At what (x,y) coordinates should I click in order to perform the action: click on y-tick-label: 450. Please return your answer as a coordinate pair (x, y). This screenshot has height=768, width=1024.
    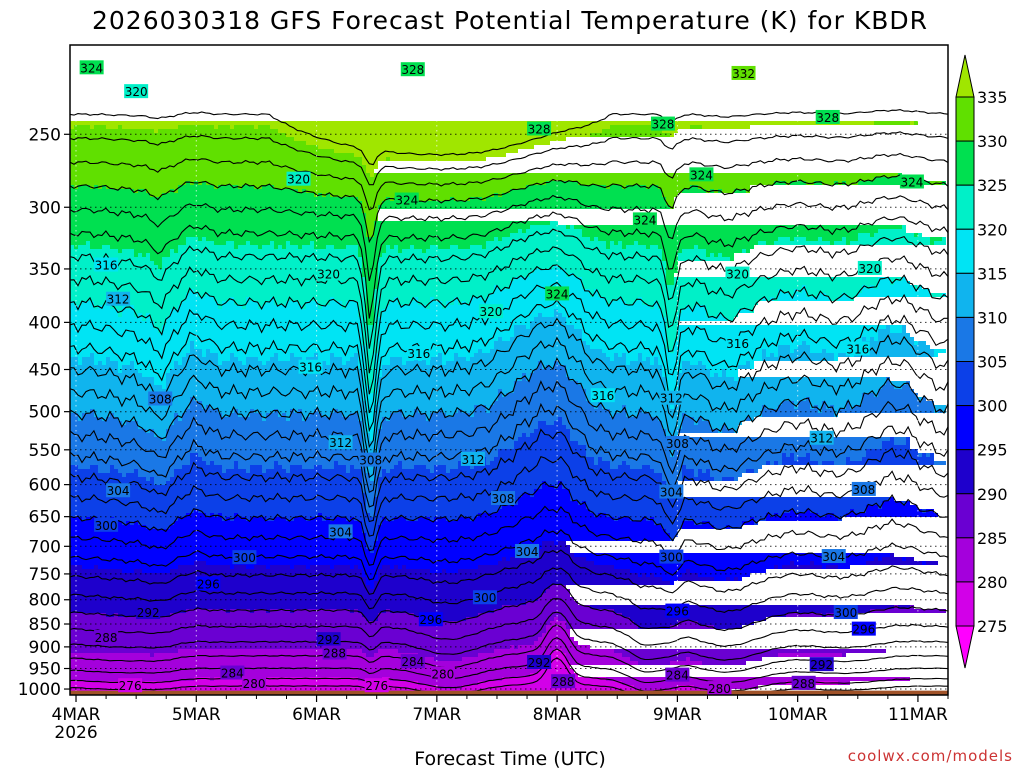
    Looking at the image, I should click on (45, 371).